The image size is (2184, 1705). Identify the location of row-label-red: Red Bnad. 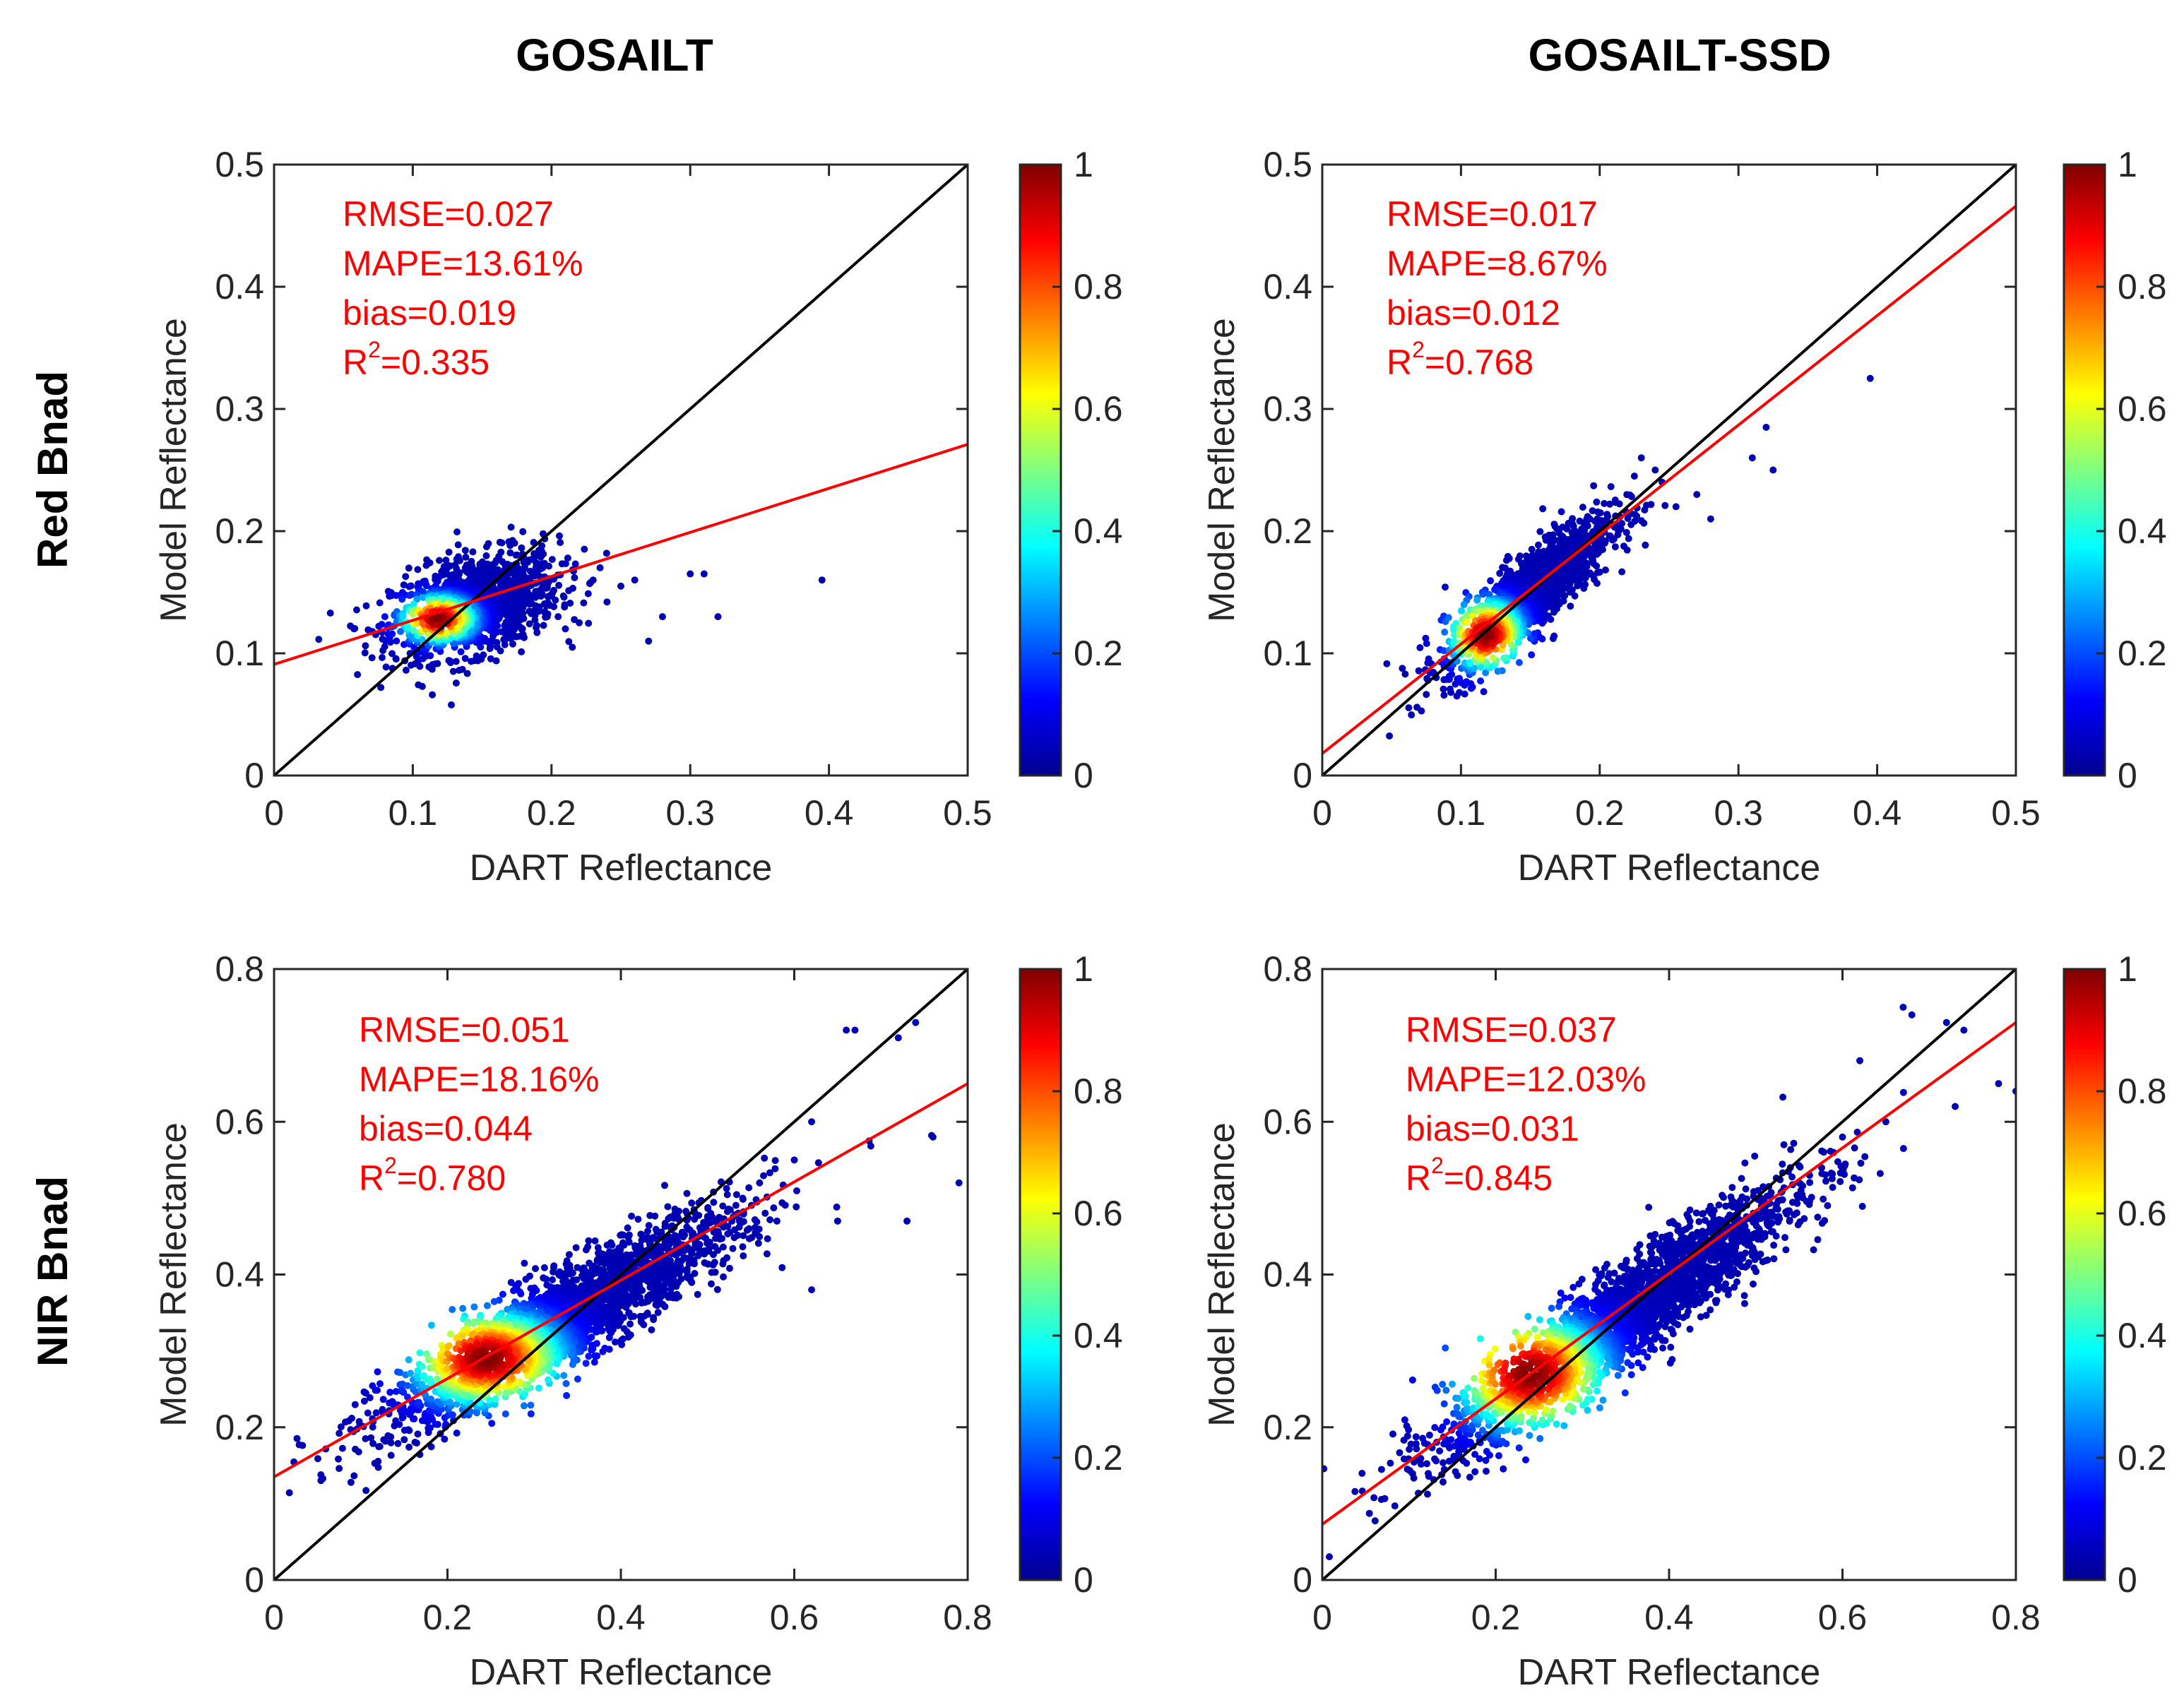
(52, 470).